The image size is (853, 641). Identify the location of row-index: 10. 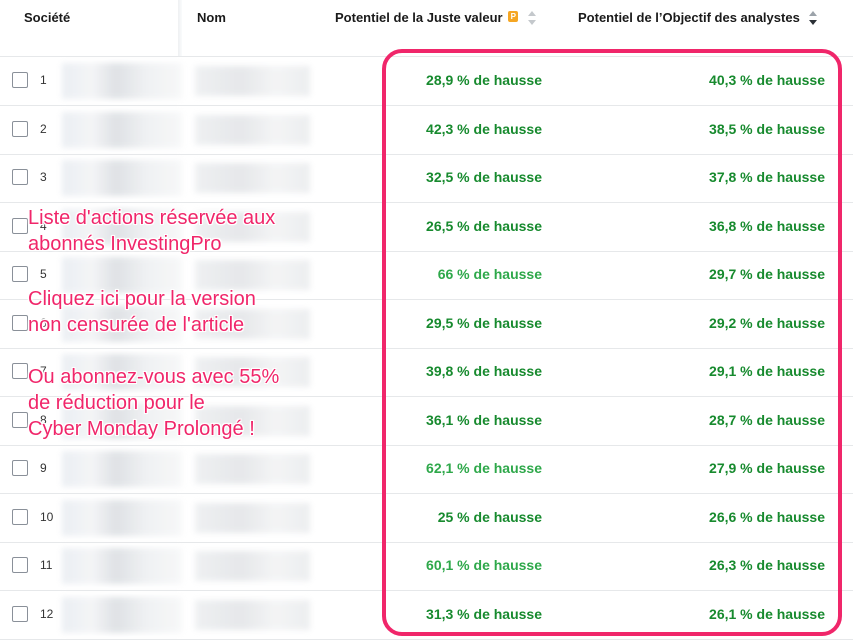
(47, 516).